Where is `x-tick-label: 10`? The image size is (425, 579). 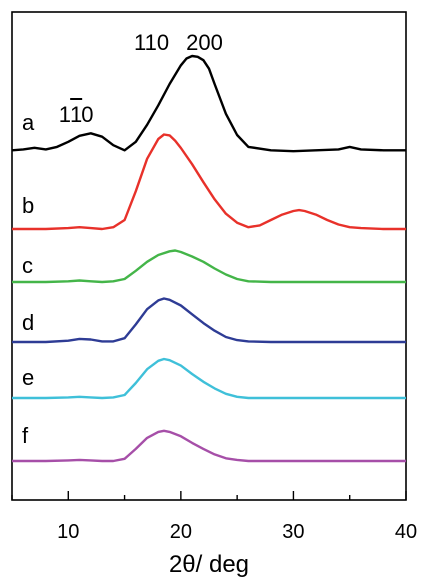
x-tick-label: 10 is located at coordinates (68, 532).